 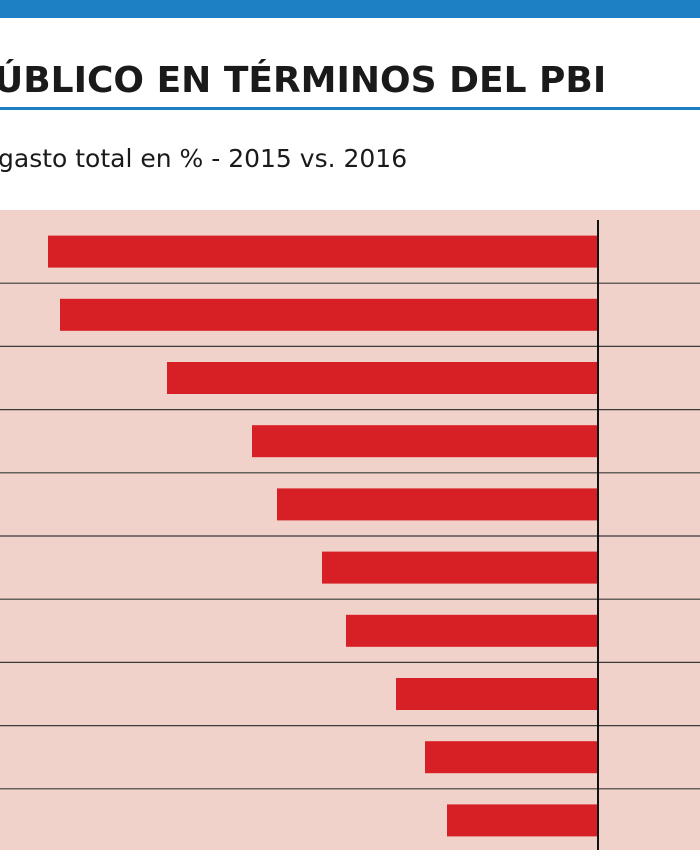 I want to click on chart-subtitle: gasto total en % - 2015 vs. 2016, so click(x=203, y=158).